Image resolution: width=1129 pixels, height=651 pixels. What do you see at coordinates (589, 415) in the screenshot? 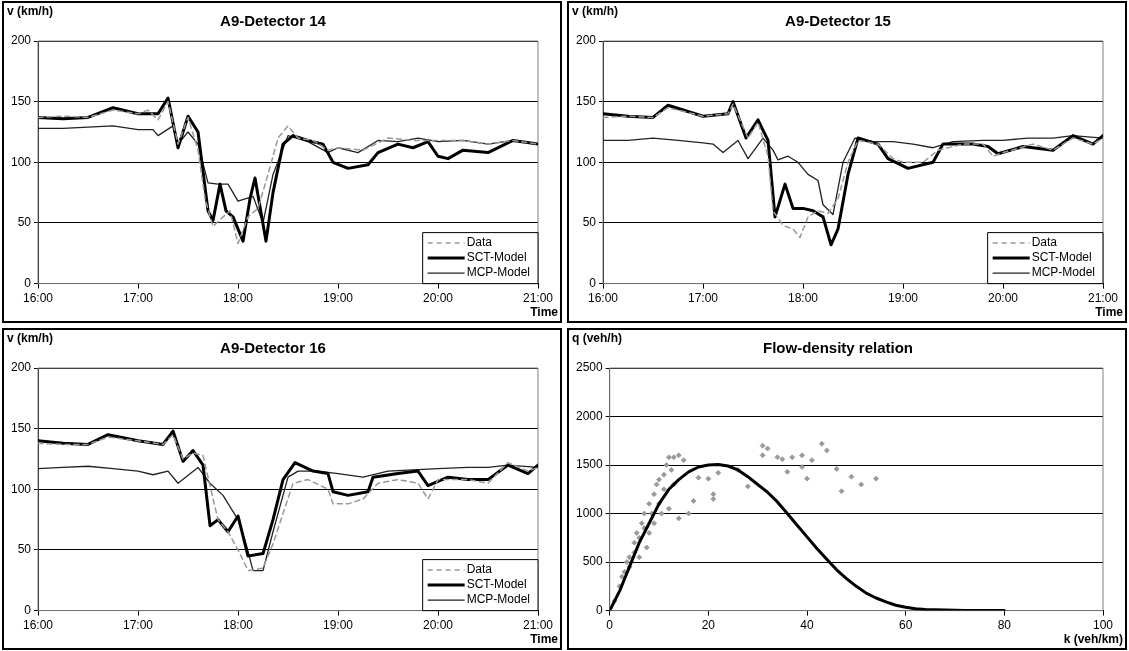
I see `y-tick-label: 2000` at bounding box center [589, 415].